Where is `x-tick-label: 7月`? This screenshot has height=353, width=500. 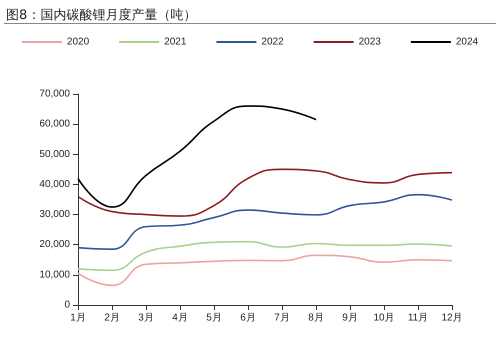
x-tick-label: 7月 is located at coordinates (282, 318).